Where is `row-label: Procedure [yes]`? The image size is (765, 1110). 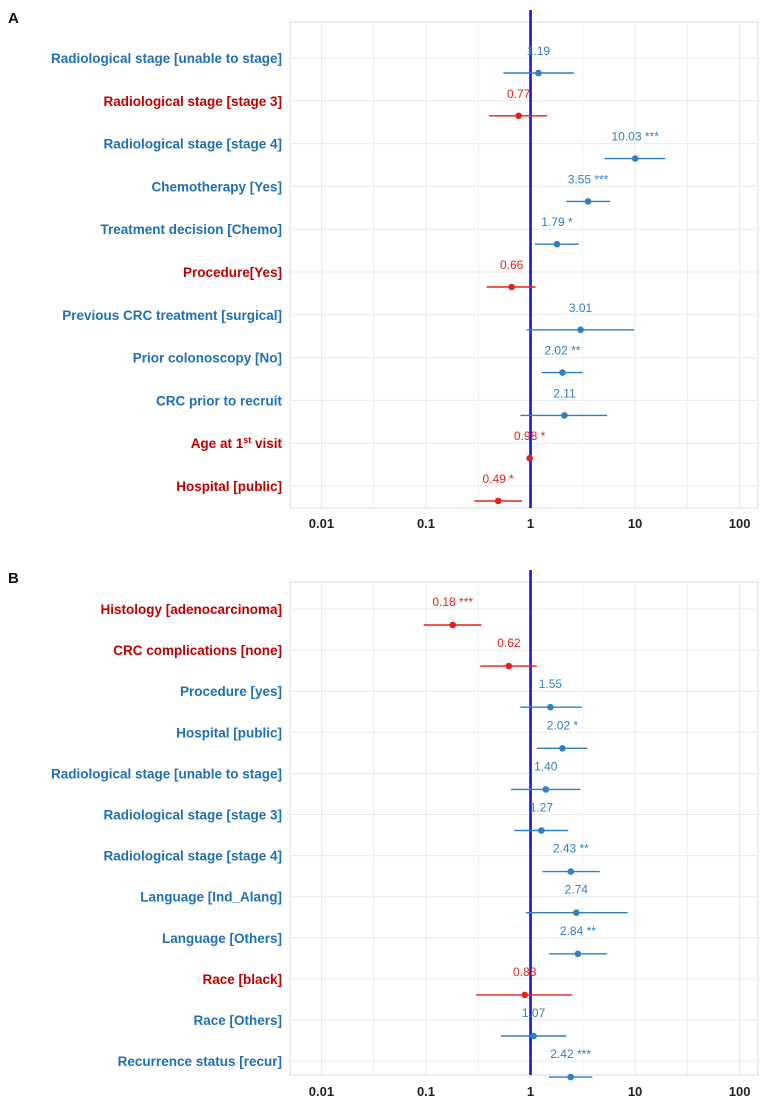
row-label: Procedure [yes] is located at coordinates (231, 691).